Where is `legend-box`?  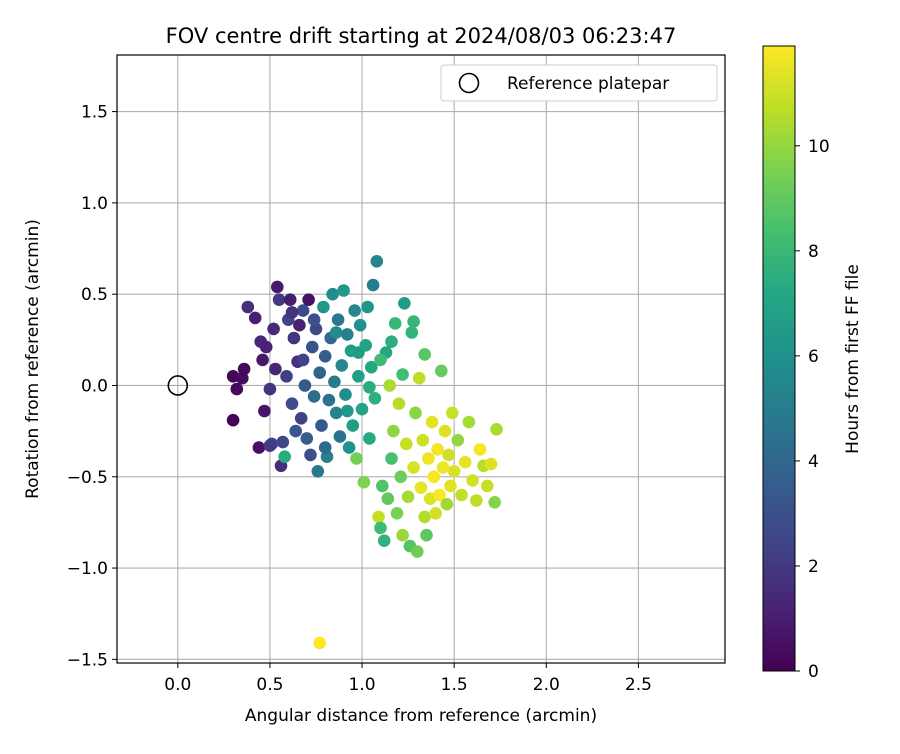 legend-box is located at coordinates (579, 83).